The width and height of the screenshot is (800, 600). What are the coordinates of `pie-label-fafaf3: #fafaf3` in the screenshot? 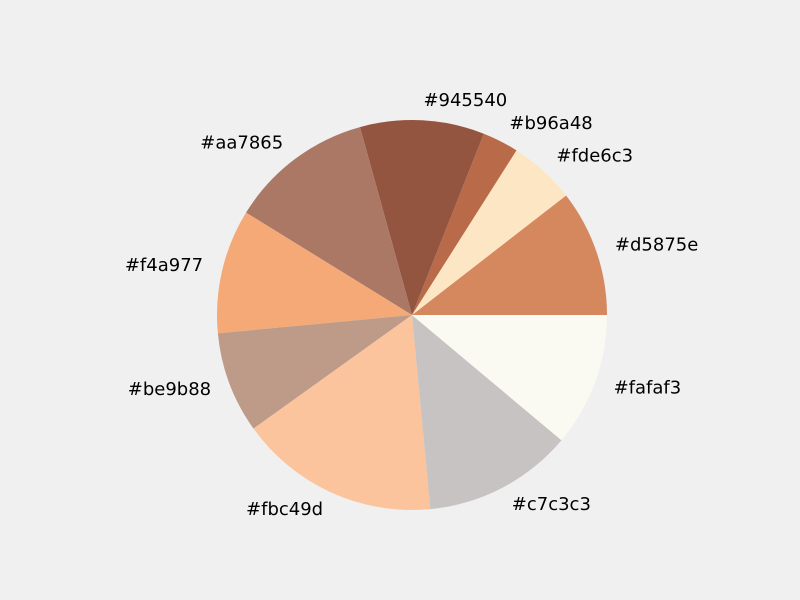 It's located at (648, 387).